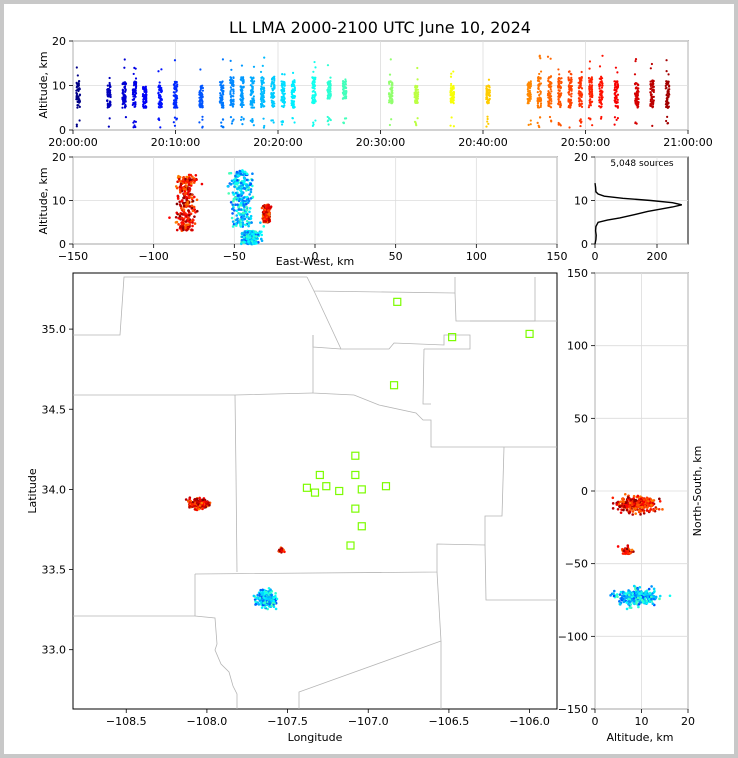 This screenshot has height=758, width=738. What do you see at coordinates (73, 256) in the screenshot?
I see `eastwest-xtick-label: −150` at bounding box center [73, 256].